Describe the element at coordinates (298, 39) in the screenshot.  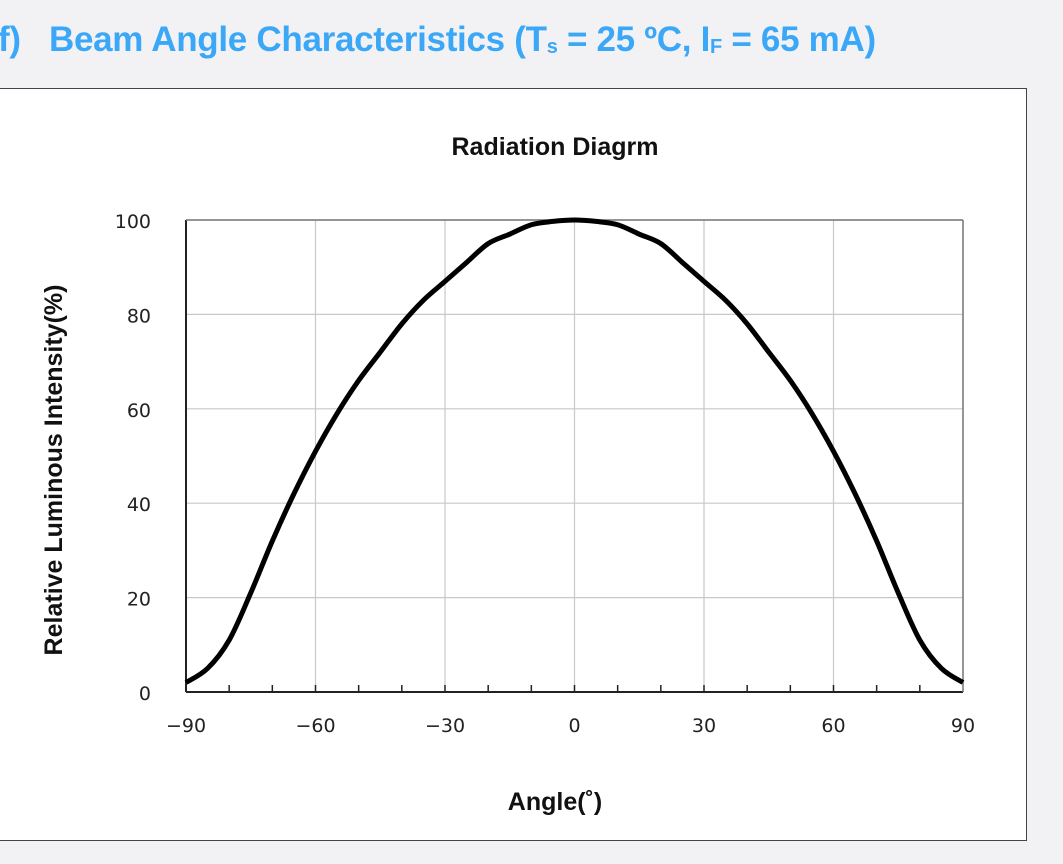
I see `title-text: Beam Angle Characteristics (T` at that location.